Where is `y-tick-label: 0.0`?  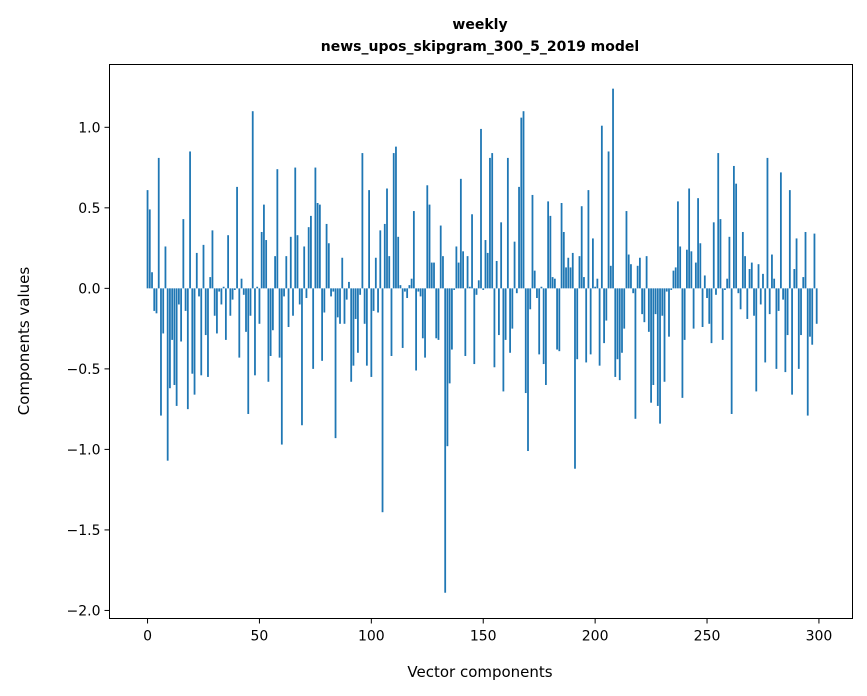 y-tick-label: 0.0 is located at coordinates (89, 289).